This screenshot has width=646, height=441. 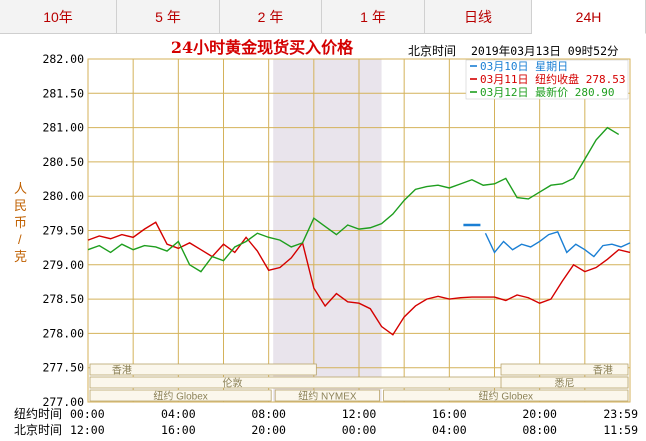 I want to click on market-session-label: 悉尼, so click(x=565, y=384).